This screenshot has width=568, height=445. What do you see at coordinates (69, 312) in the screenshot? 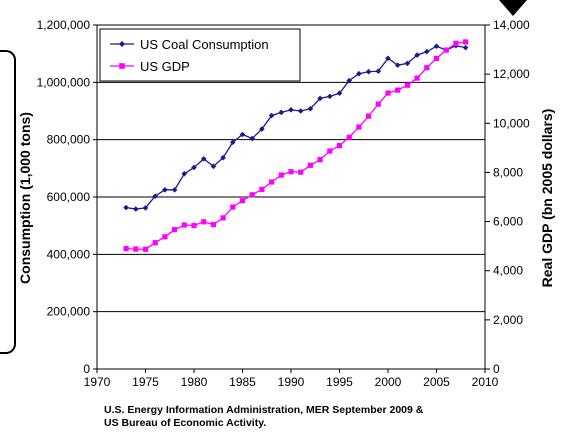
I see `left-tick-label: 200,000` at bounding box center [69, 312].